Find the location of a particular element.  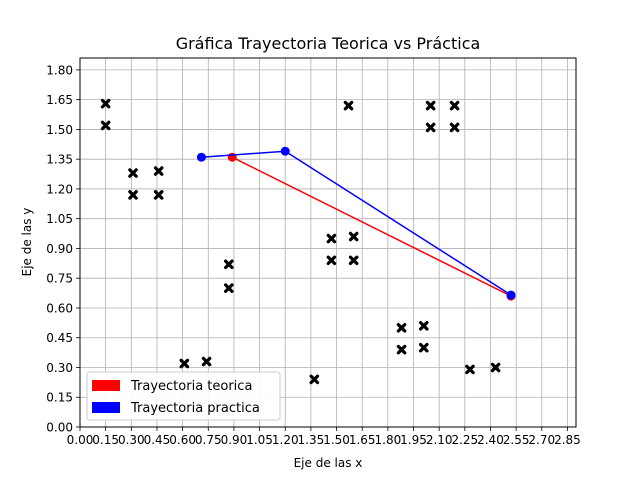

legend-box is located at coordinates (183, 396).